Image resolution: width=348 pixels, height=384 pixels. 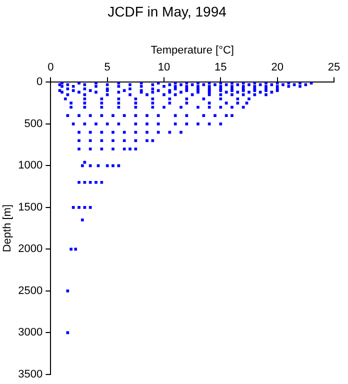 I want to click on x-tick-label: 5, so click(x=107, y=68).